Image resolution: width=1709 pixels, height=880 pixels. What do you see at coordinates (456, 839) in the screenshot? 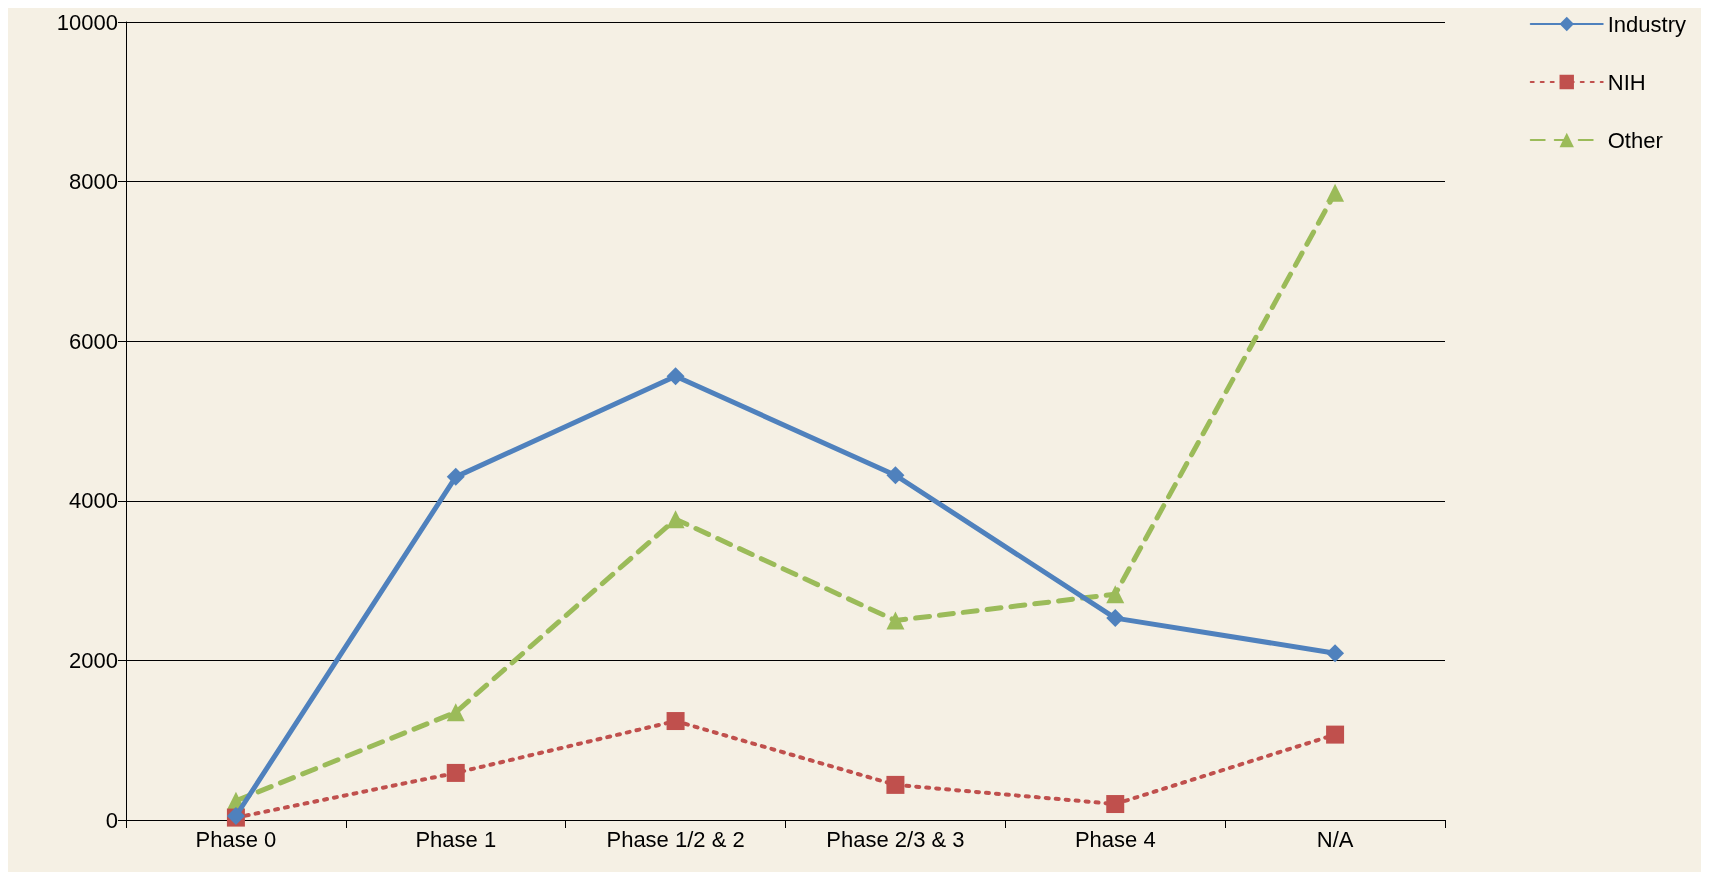
I see `x-tick-label: Phase 1` at bounding box center [456, 839].